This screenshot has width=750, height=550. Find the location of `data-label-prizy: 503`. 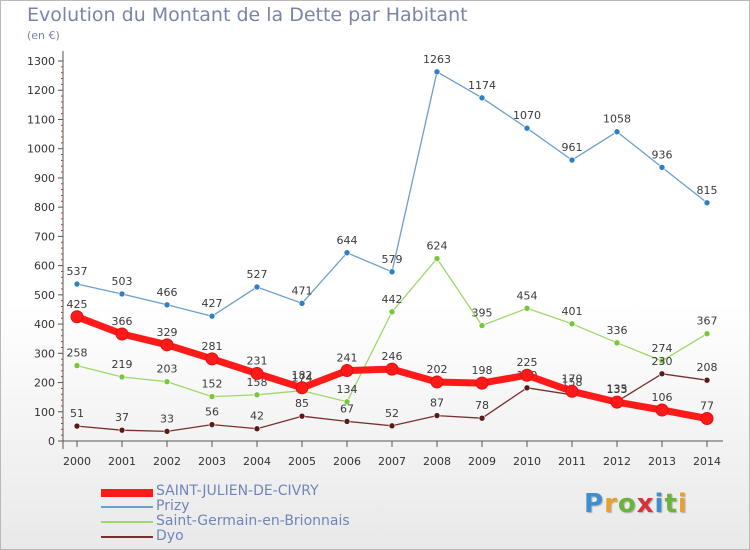

data-label-prizy: 503 is located at coordinates (122, 281).